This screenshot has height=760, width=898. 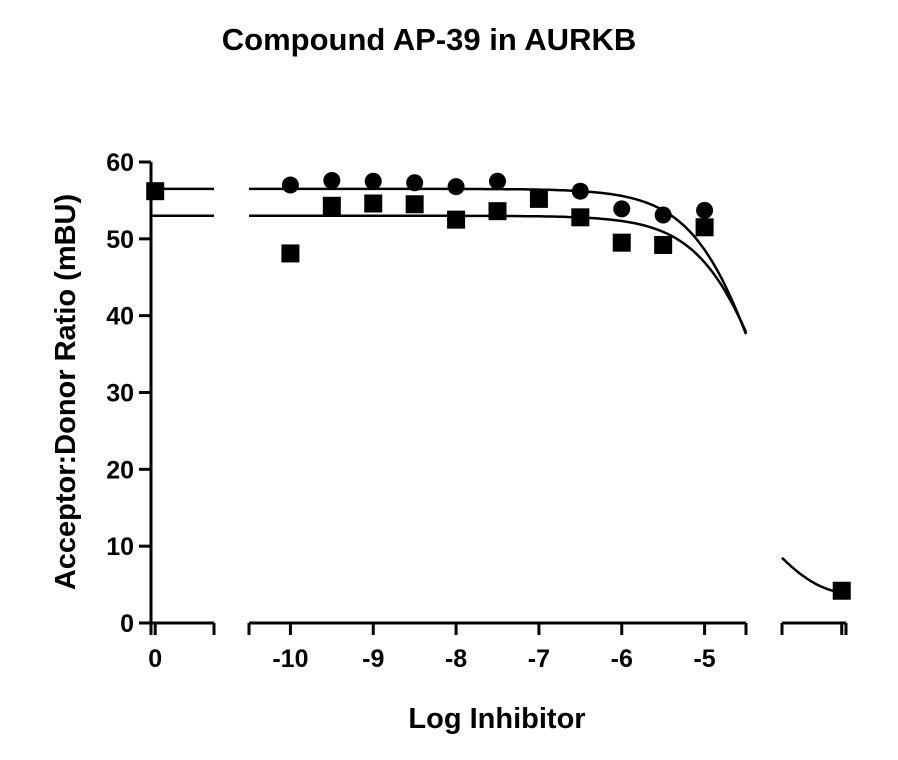 What do you see at coordinates (373, 659) in the screenshot?
I see `x-tick-label: -9` at bounding box center [373, 659].